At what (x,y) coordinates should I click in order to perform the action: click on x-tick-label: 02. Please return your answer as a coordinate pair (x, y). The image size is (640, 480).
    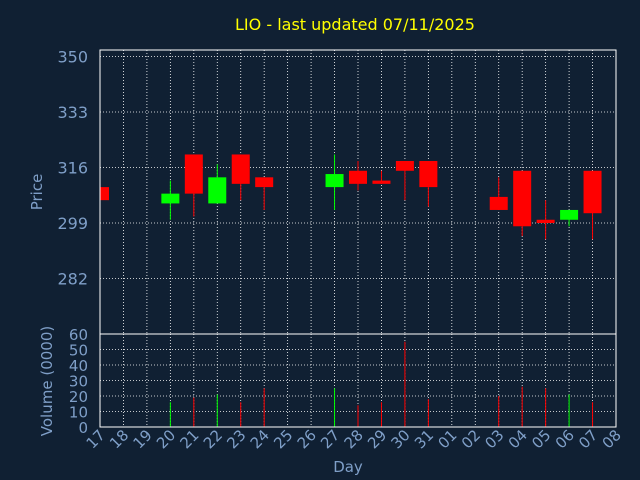
    Looking at the image, I should click on (471, 439).